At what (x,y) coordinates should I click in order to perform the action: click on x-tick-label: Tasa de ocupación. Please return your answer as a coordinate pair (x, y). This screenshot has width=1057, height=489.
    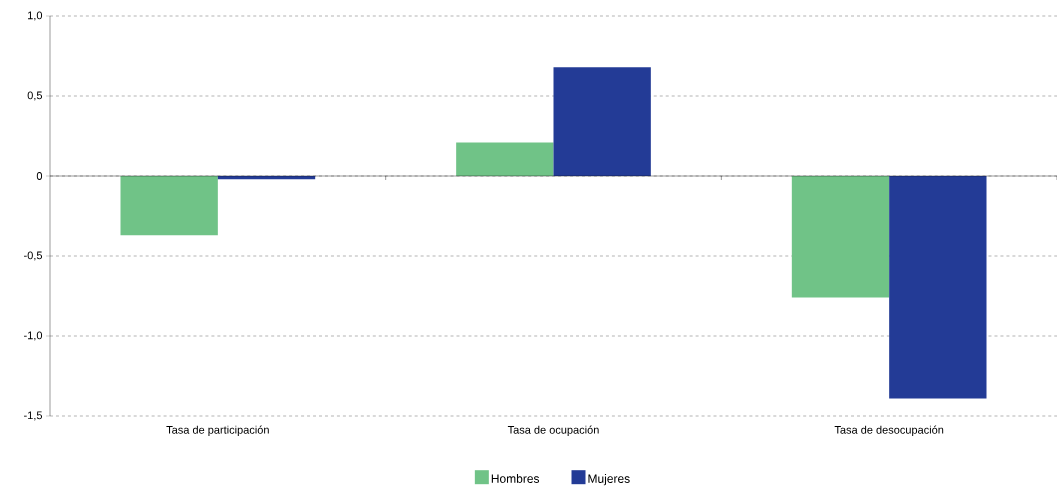
    Looking at the image, I should click on (553, 430).